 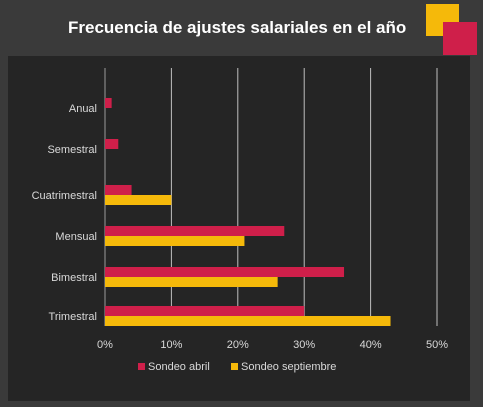 I want to click on logo-red-square, so click(x=460, y=38).